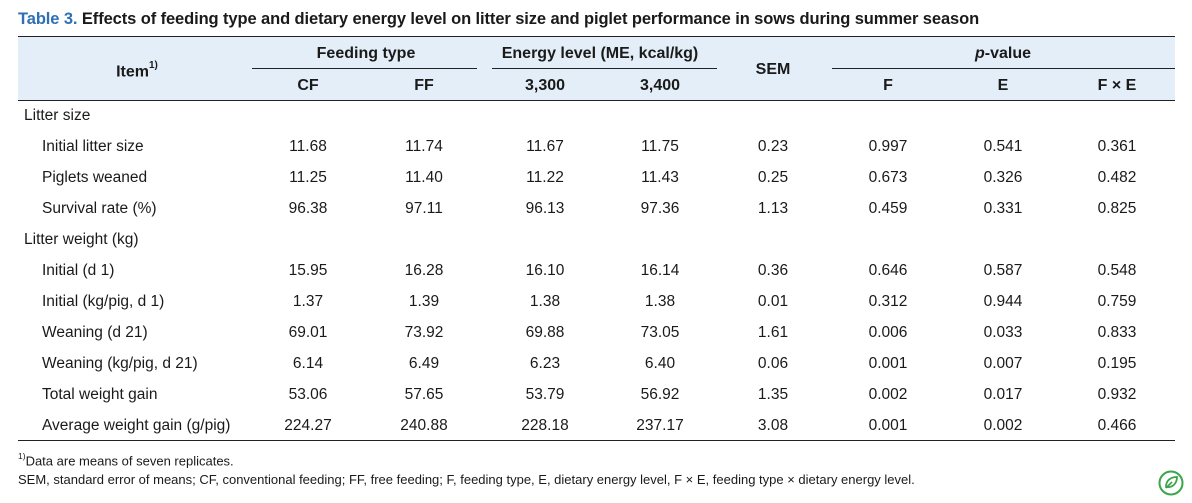 The height and width of the screenshot is (503, 1192). Describe the element at coordinates (1008, 53) in the screenshot. I see `p-value-suffix: -value` at that location.